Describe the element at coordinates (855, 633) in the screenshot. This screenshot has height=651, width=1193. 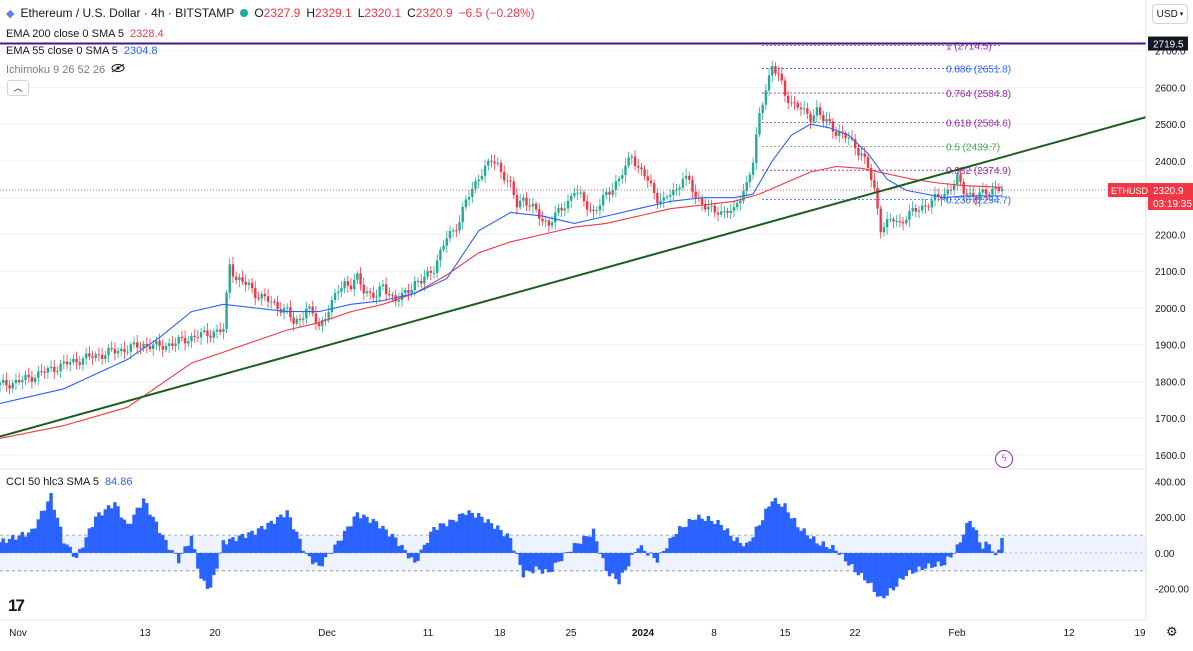
I see `time-tick-label: 22` at that location.